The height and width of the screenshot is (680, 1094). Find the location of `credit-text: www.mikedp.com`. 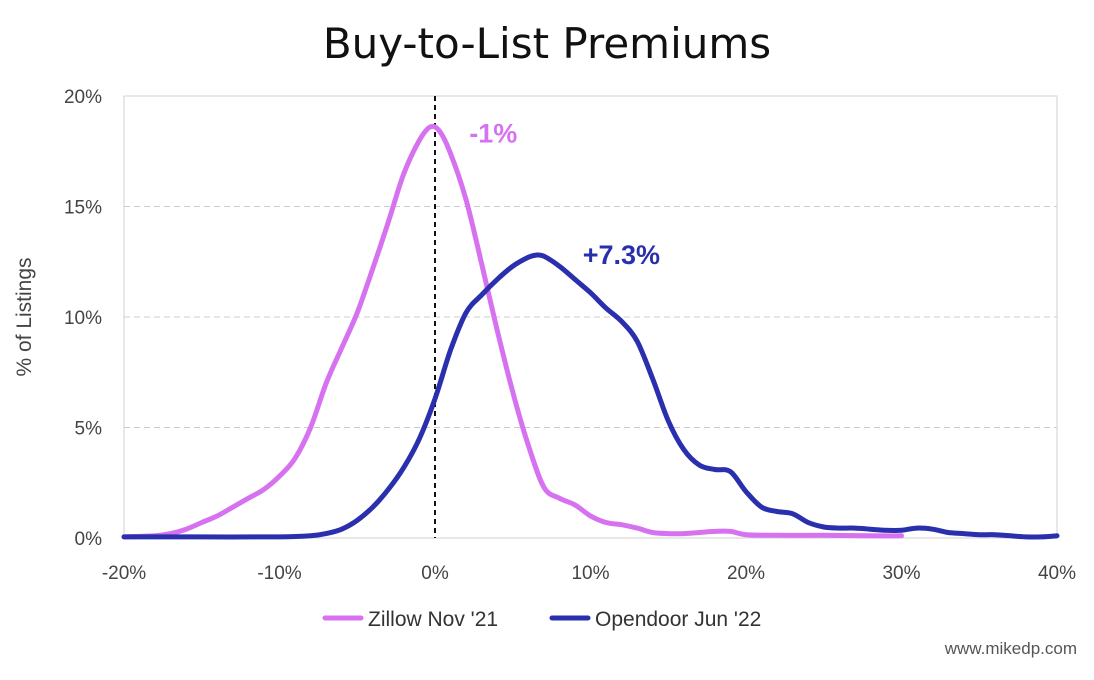

credit-text: www.mikedp.com is located at coordinates (1010, 648).